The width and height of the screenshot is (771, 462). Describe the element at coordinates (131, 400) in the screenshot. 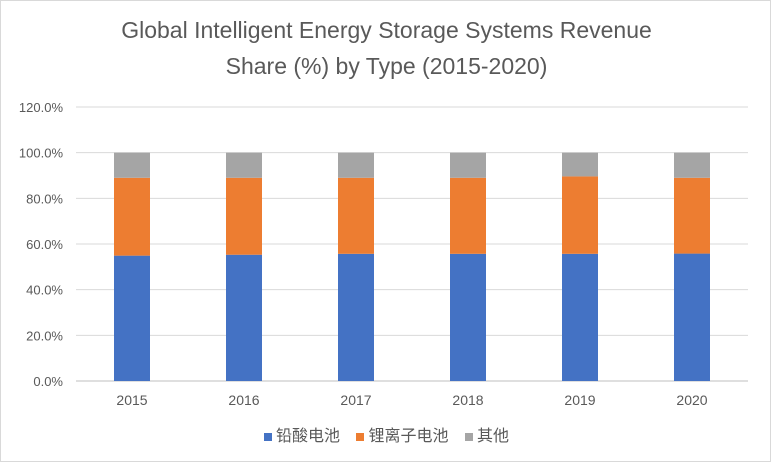

I see `x-tick-label: 2015` at that location.